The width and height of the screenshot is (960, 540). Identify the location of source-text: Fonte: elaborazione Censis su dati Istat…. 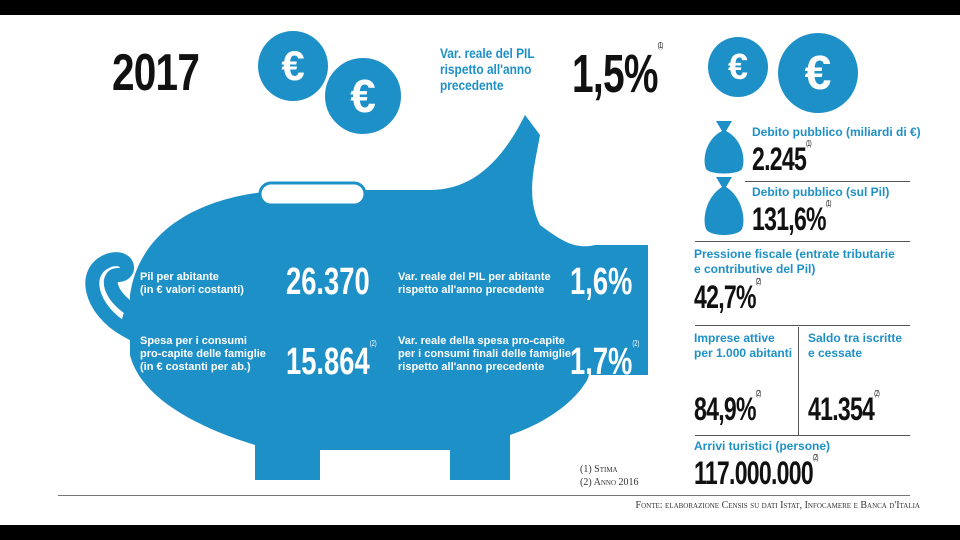
(777, 505).